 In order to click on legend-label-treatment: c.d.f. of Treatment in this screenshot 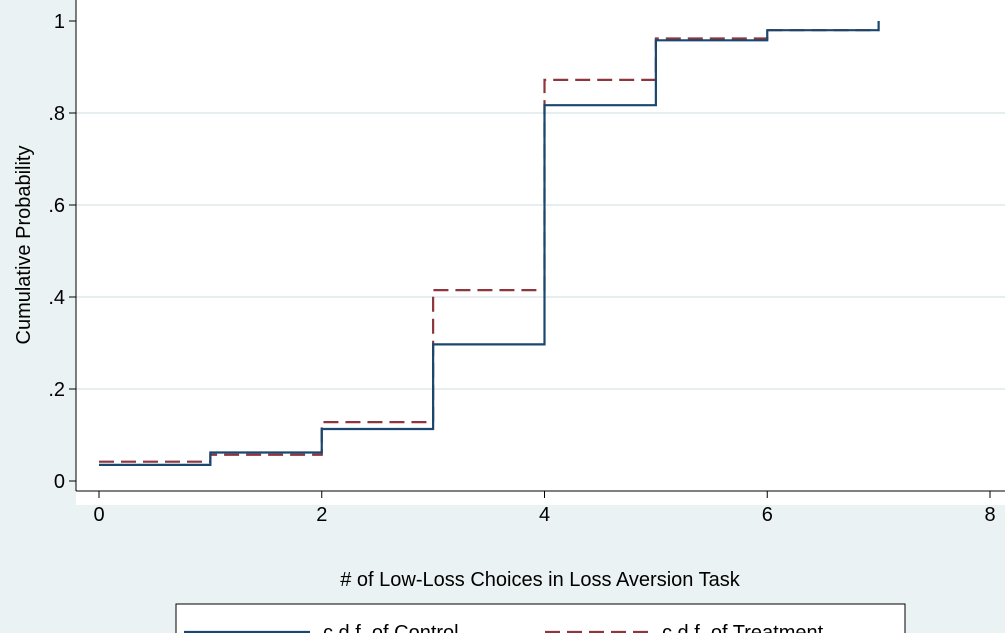, I will do `click(743, 627)`.